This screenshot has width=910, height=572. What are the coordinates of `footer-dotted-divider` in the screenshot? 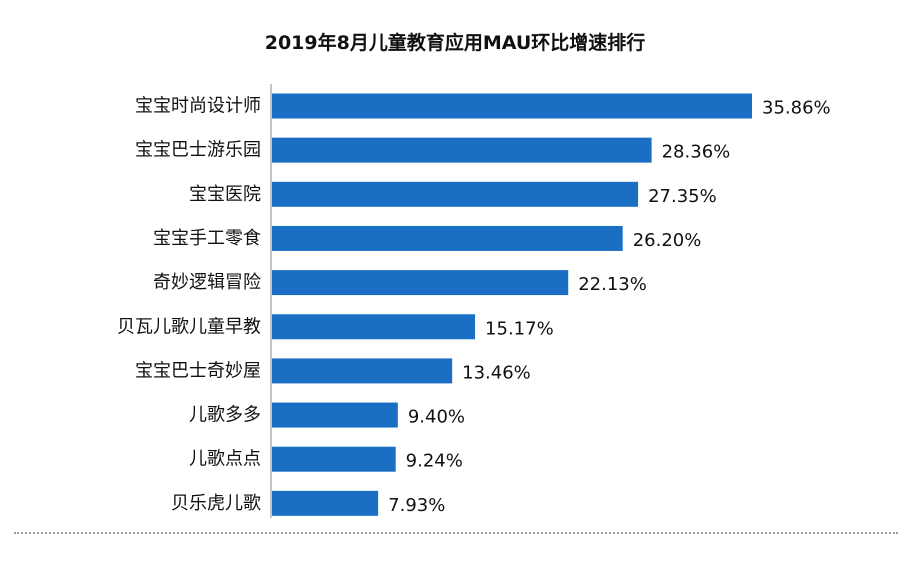 It's located at (456, 533).